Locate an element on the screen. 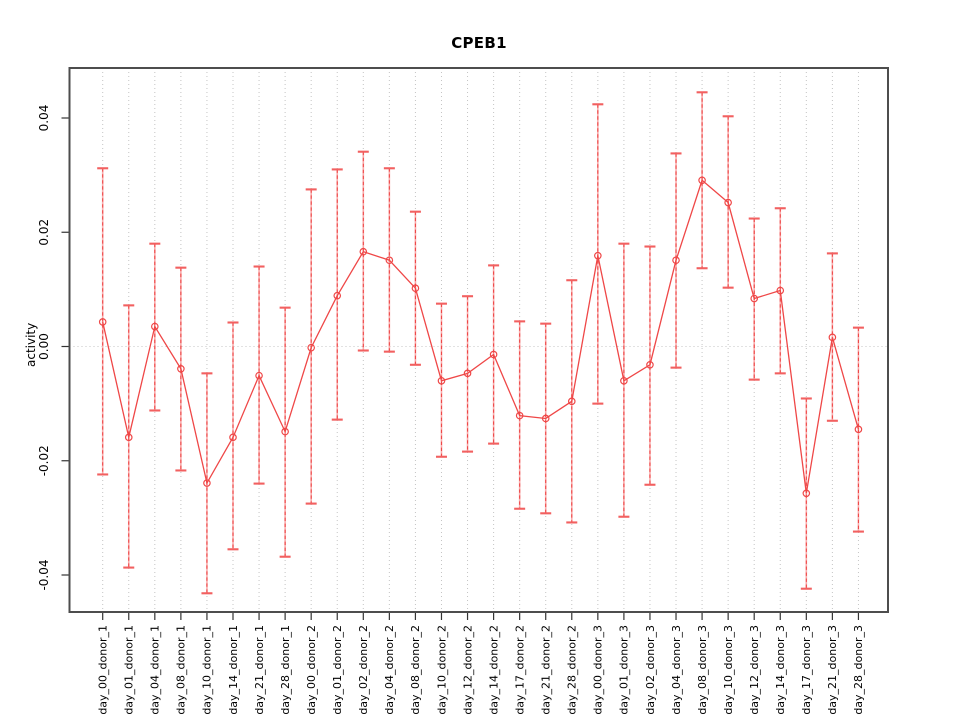  x-tick-label: day_08_donor_1 is located at coordinates (181, 670).